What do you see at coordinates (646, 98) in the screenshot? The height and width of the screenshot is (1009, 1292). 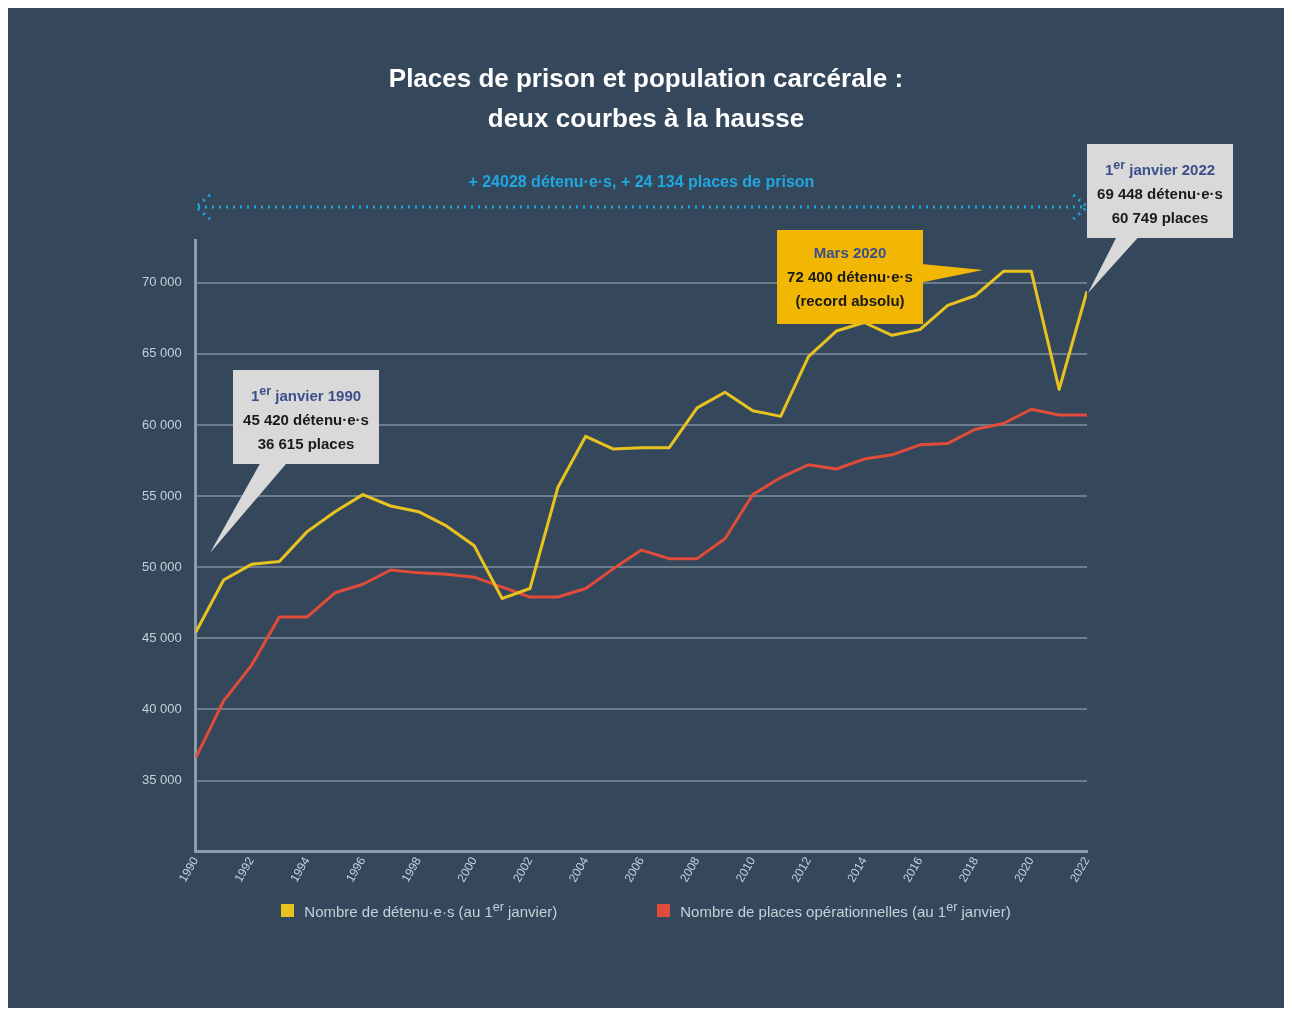 I see `chart-title: Places de prison et population carcérale : deux courbes à la hausse` at bounding box center [646, 98].